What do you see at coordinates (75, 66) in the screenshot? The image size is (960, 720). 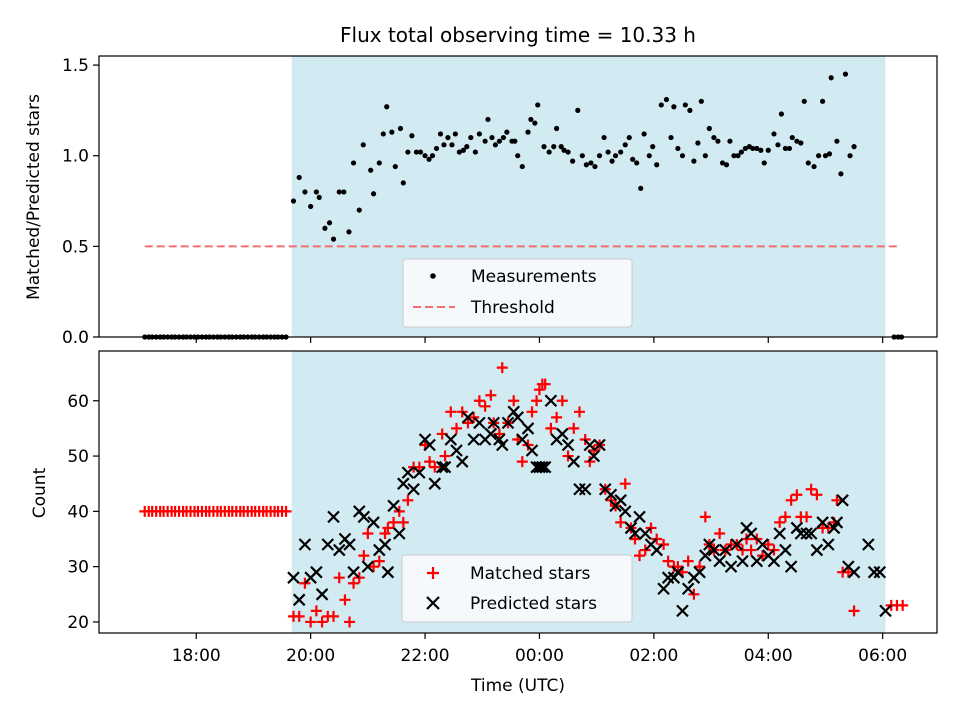 I see `top-y-tick-label: 1.5` at bounding box center [75, 66].